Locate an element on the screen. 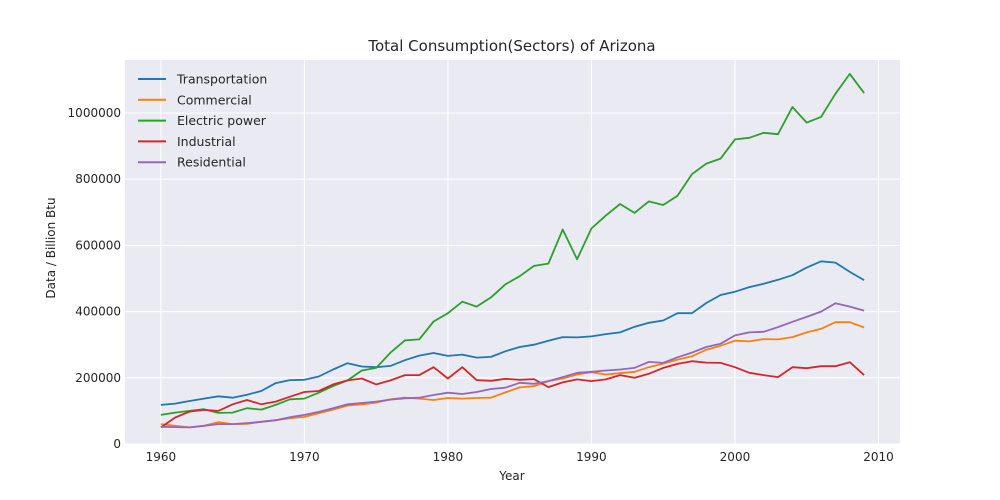 The width and height of the screenshot is (1000, 500). y-tick-label: 800000 is located at coordinates (98, 179).